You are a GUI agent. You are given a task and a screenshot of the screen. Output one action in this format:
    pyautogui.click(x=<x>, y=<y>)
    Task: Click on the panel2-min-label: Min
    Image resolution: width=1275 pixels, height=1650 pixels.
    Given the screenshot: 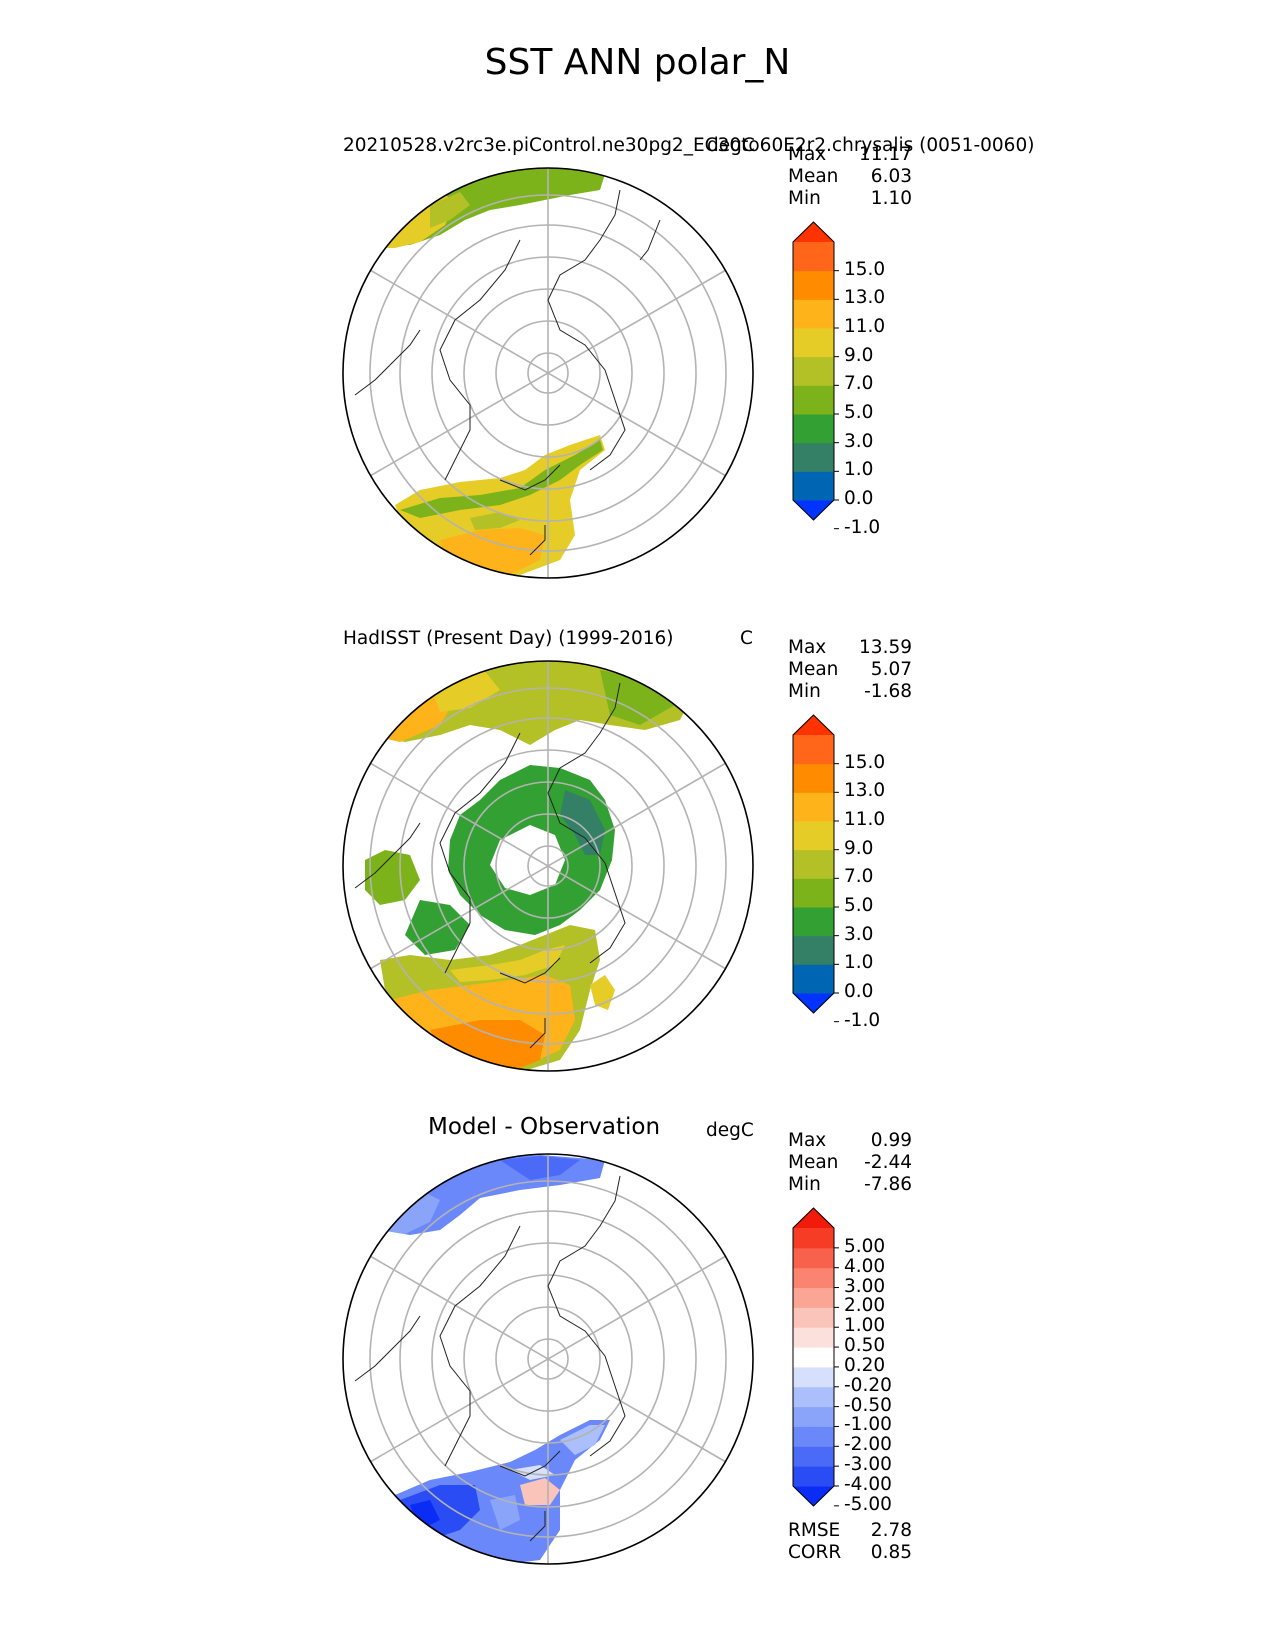 What is the action you would take?
    pyautogui.click(x=804, y=691)
    